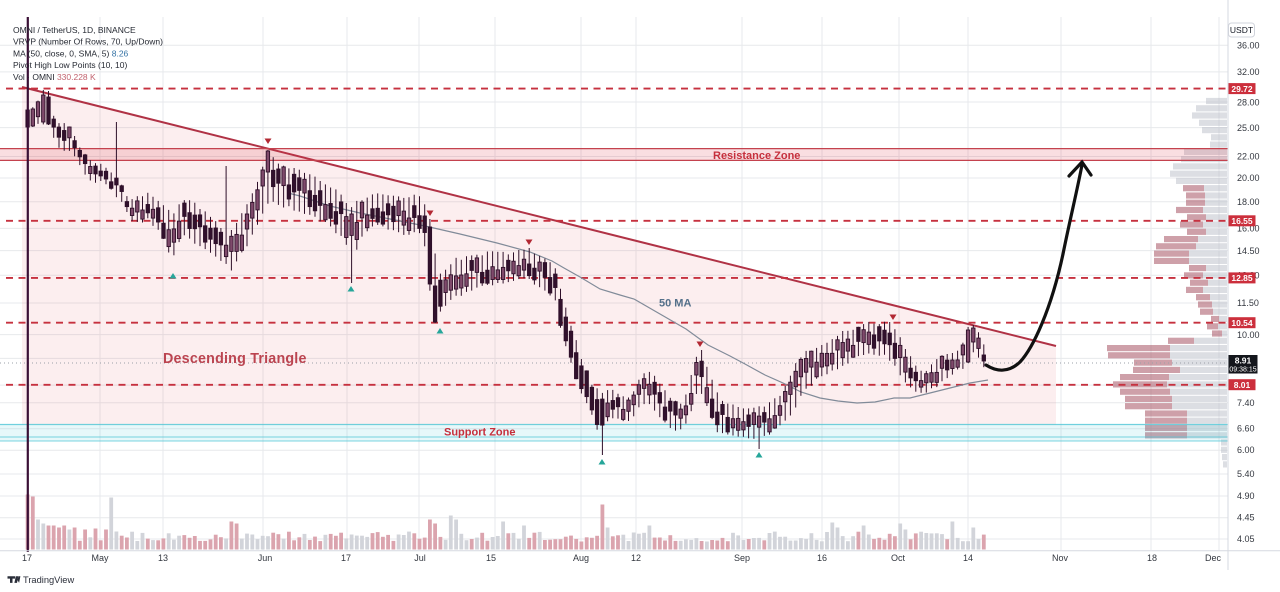 The width and height of the screenshot is (1280, 592). I want to click on svg-text: 36.00, so click(1248, 46).